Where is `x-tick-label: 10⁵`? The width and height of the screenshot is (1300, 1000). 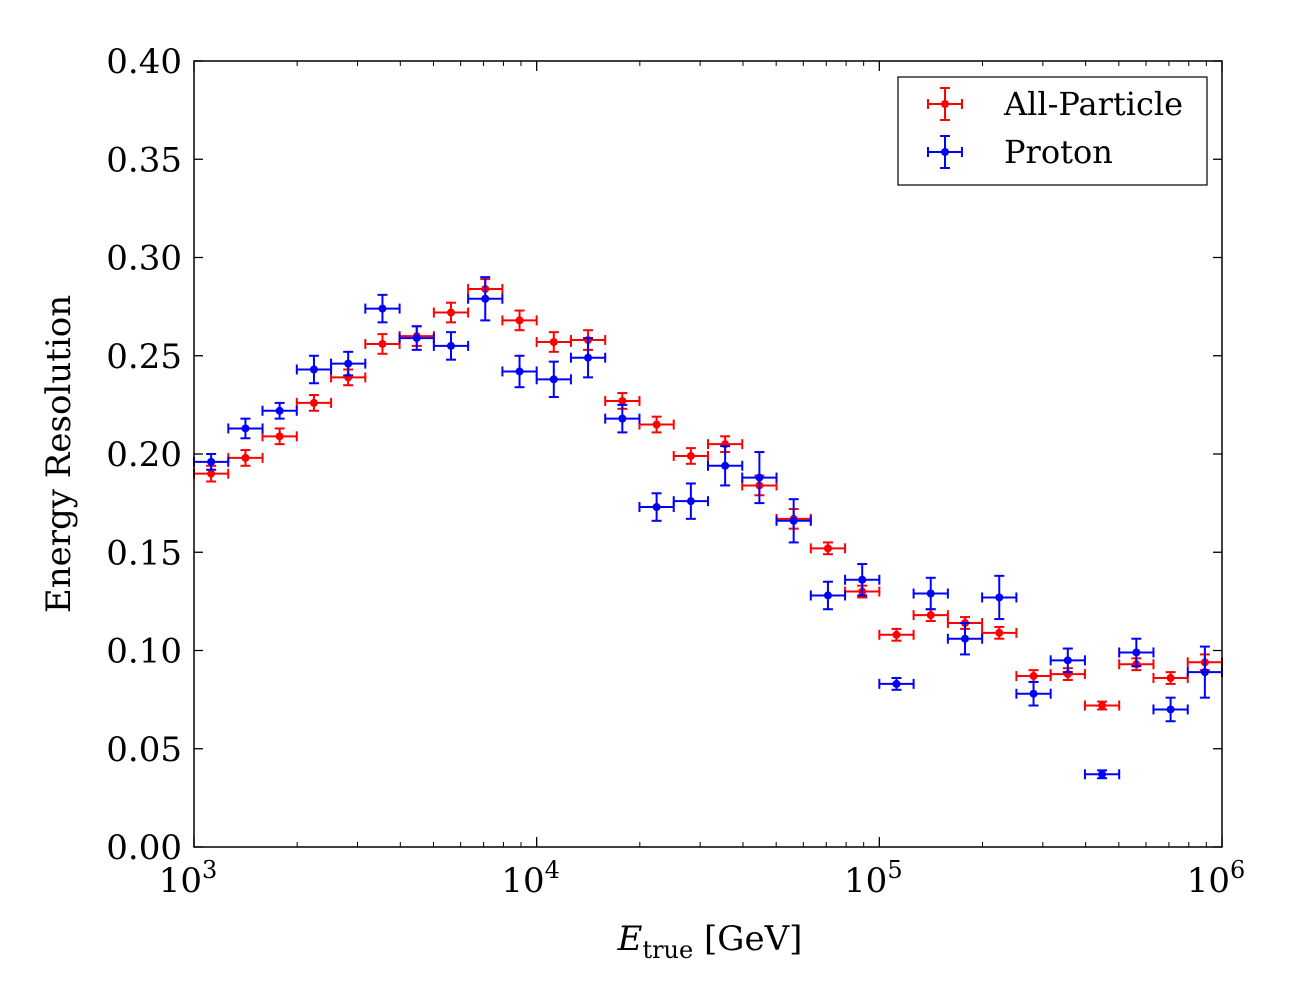
x-tick-label: 10⁵ is located at coordinates (873, 878).